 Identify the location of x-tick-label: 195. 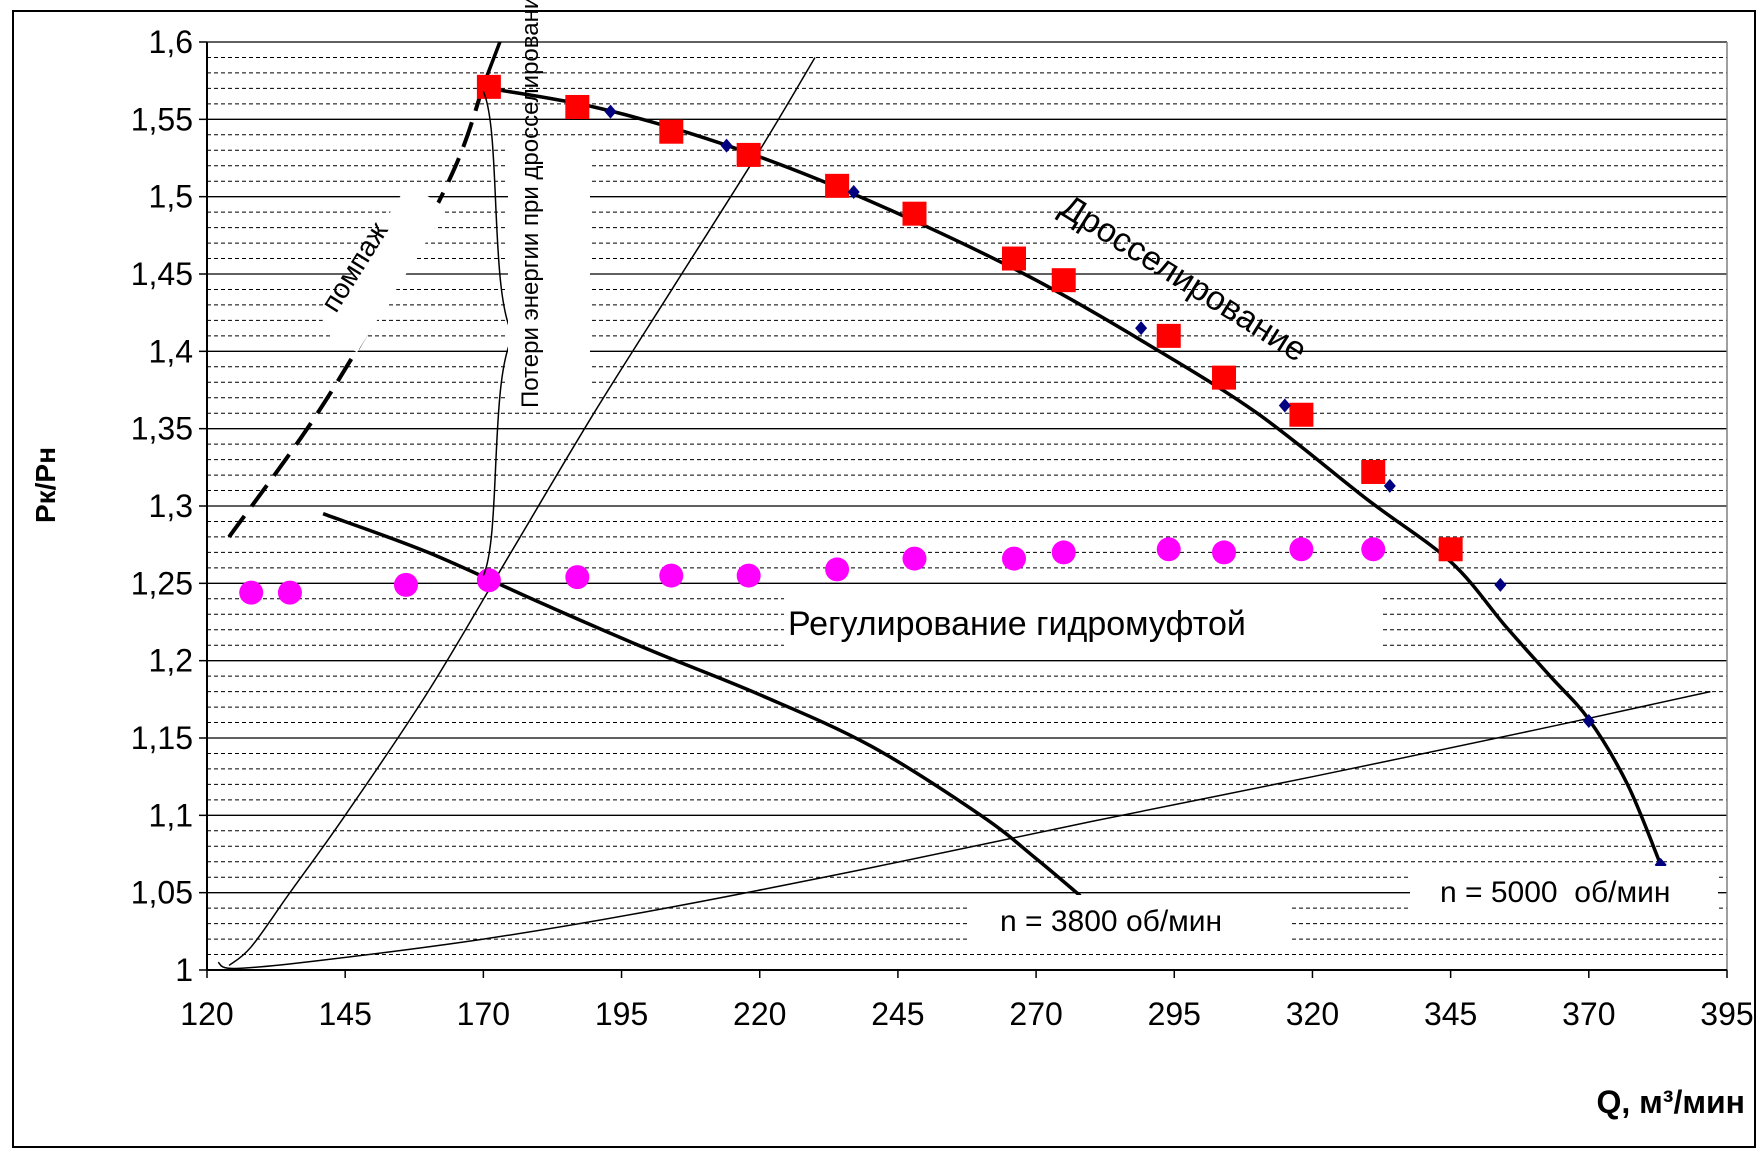
(621, 1014).